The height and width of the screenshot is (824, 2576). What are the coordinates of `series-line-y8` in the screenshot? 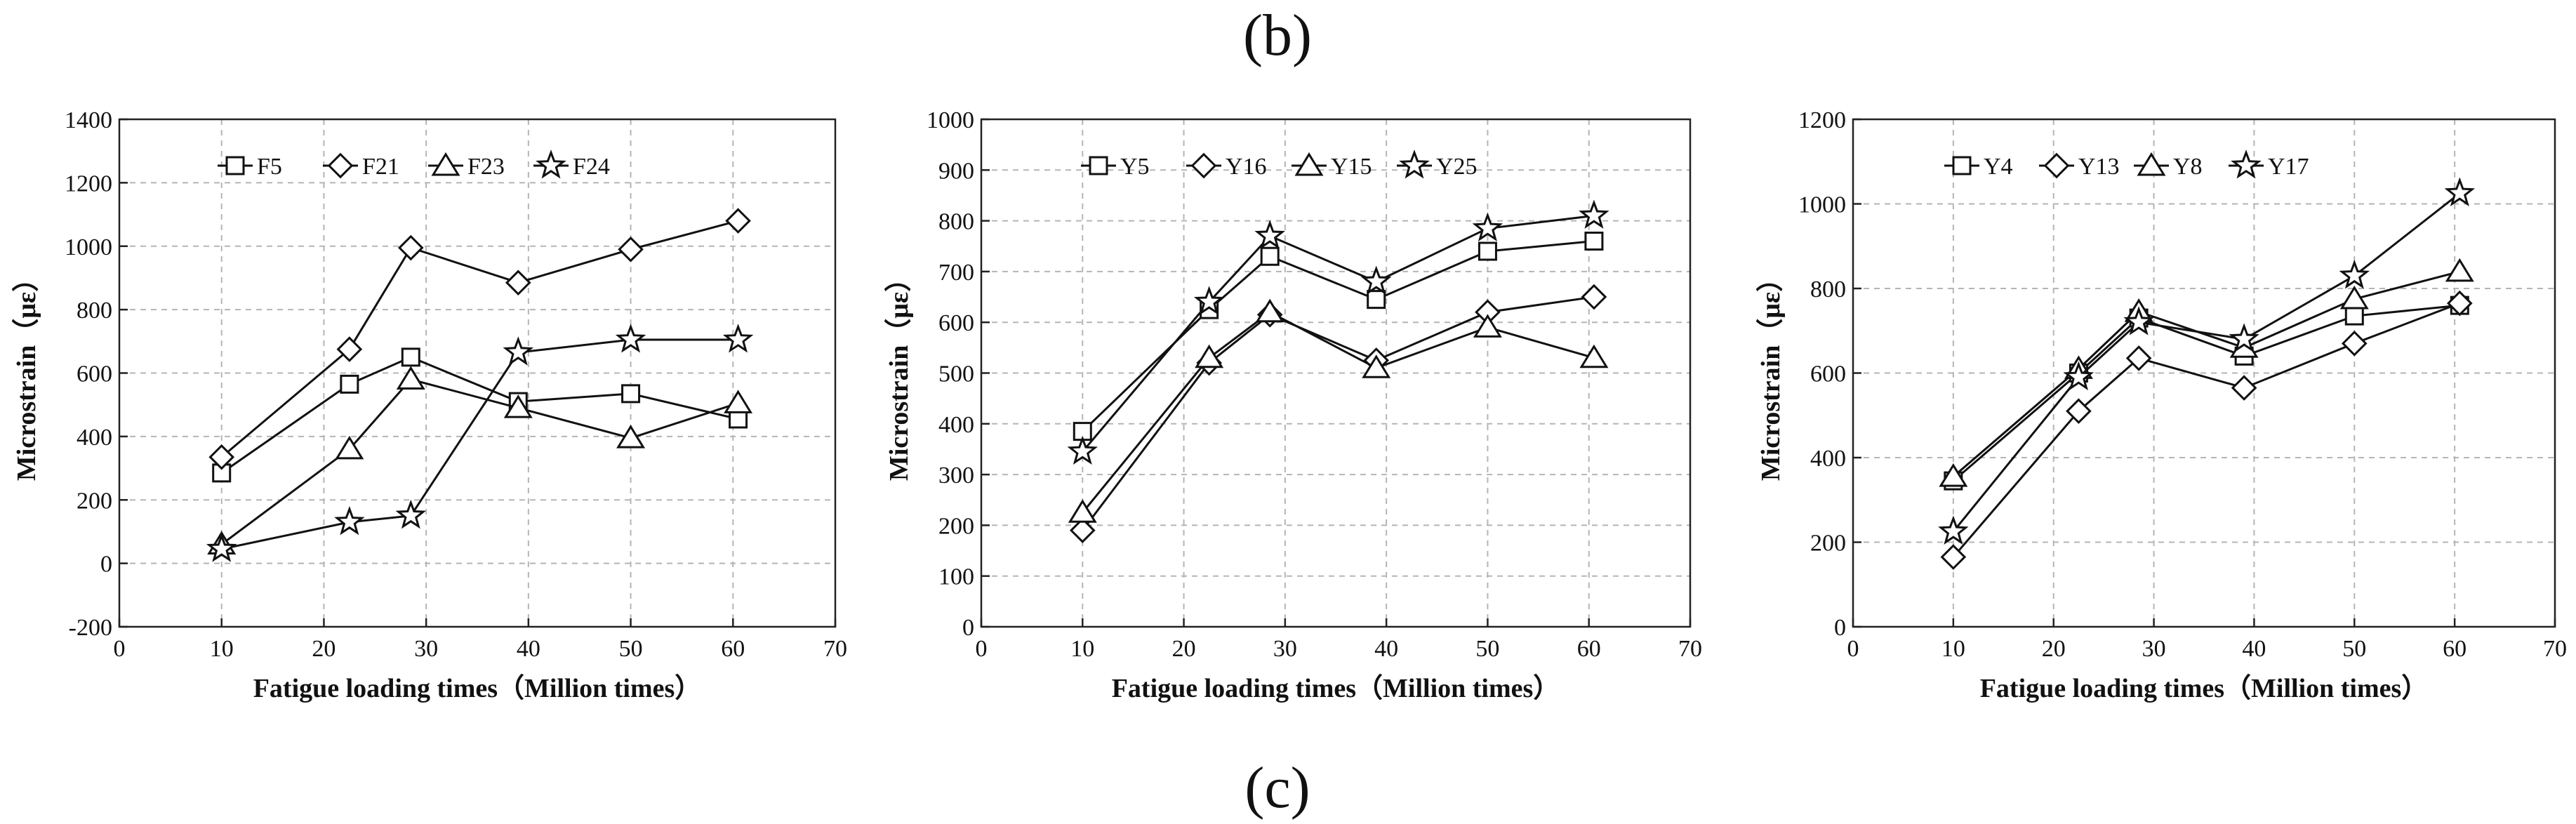 It's located at (2206, 374).